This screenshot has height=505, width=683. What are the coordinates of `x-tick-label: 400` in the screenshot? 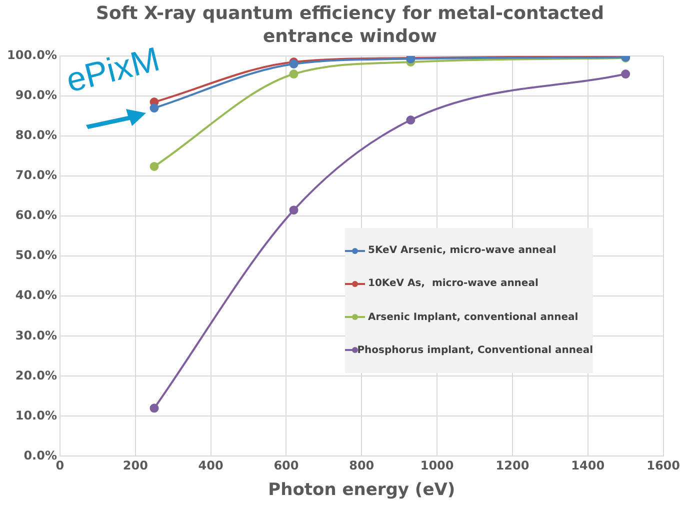 It's located at (211, 465).